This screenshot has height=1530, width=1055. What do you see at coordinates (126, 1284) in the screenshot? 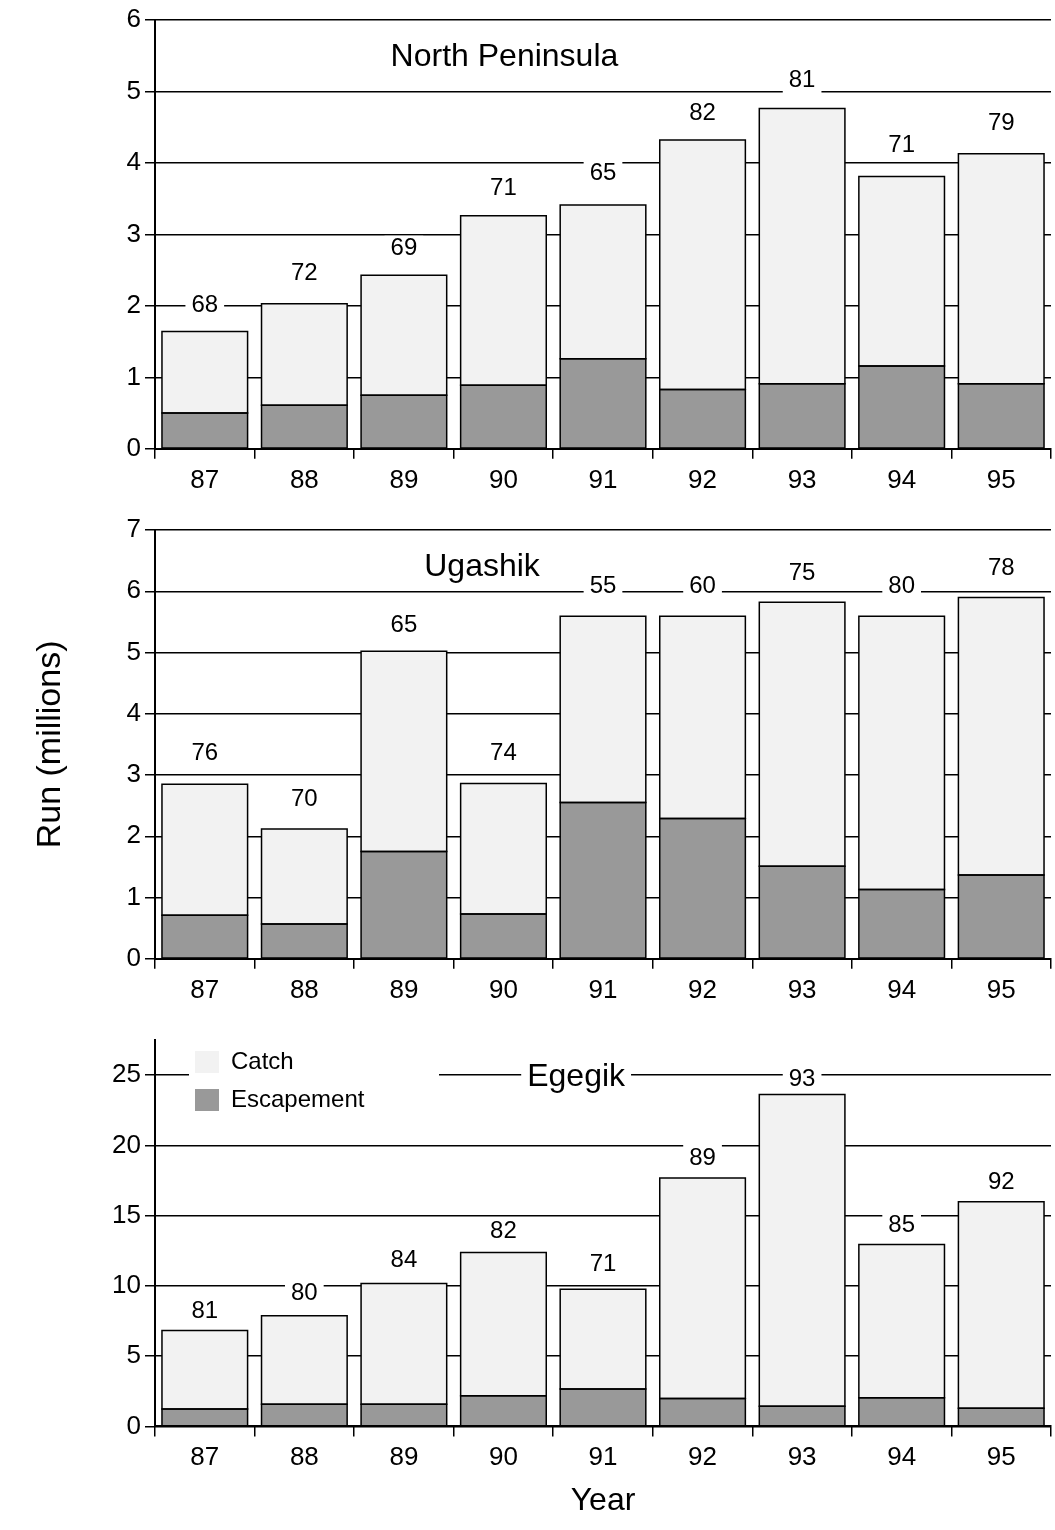
I see `y-tick-label: 10` at bounding box center [126, 1284].